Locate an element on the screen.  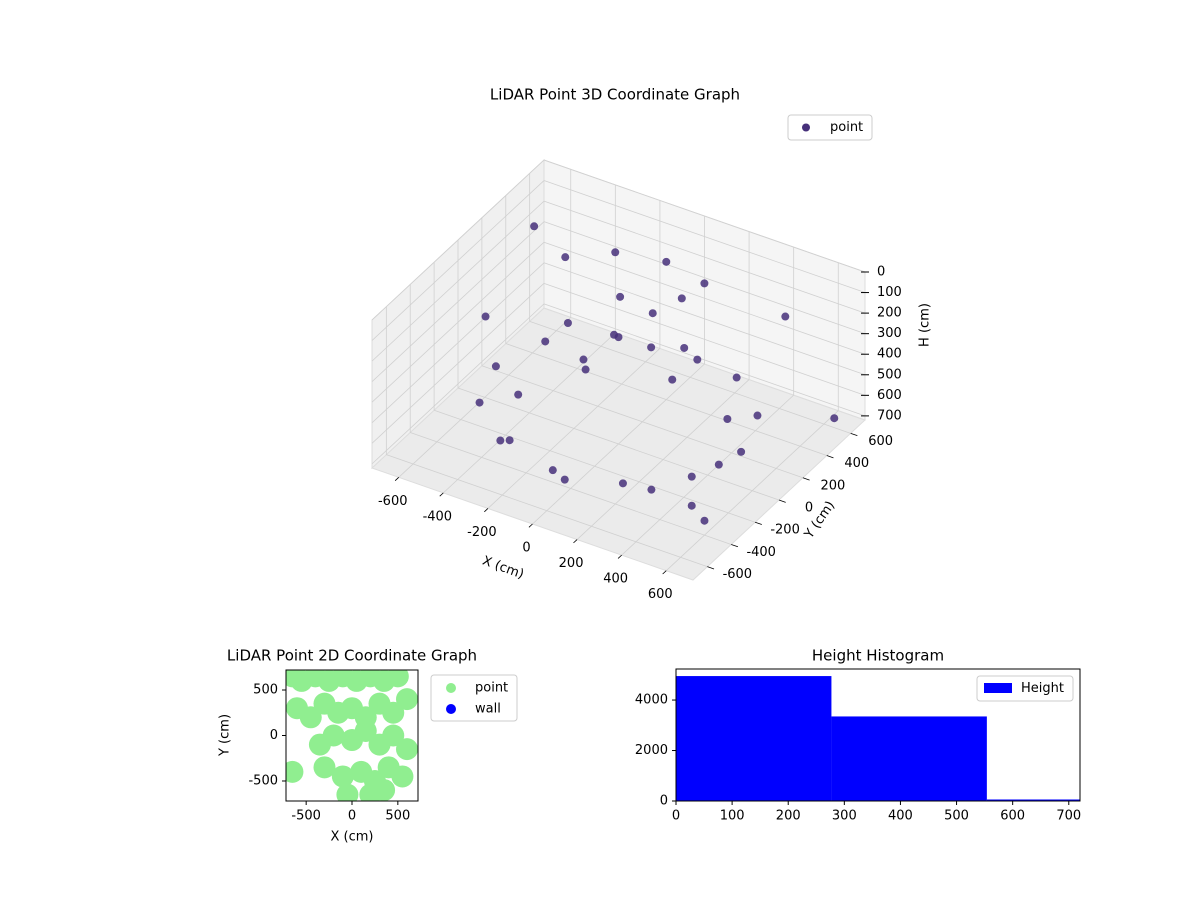
y-axis-label: Y (cm) is located at coordinates (225, 735).